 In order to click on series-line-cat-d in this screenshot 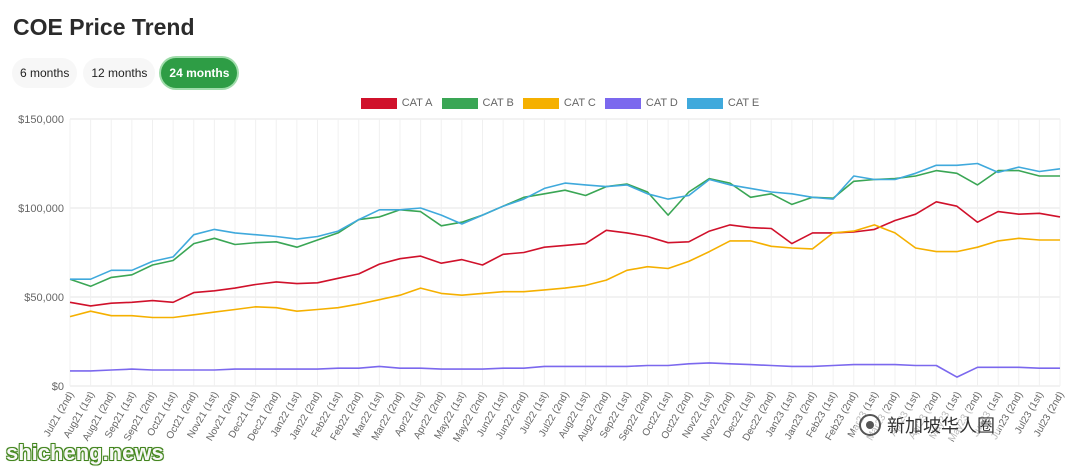, I will do `click(565, 370)`.